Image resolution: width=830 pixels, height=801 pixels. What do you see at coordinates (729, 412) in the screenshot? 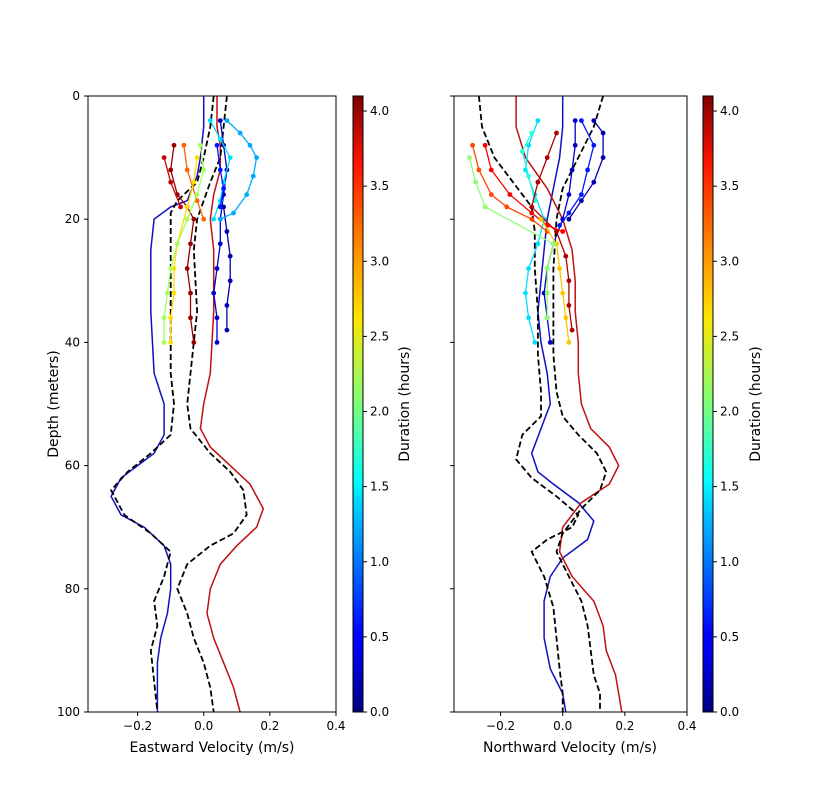
I see `colorbar-tick-label: 2.0` at bounding box center [729, 412].